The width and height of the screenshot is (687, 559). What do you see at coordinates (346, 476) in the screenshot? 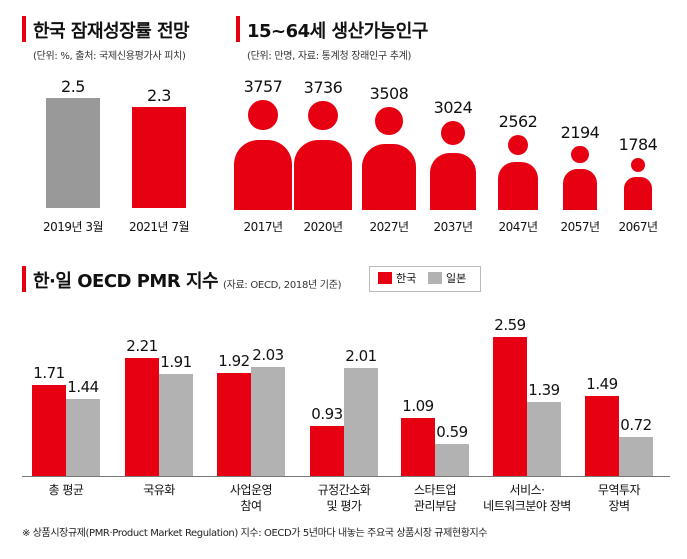
I see `pmr-baseline` at bounding box center [346, 476].